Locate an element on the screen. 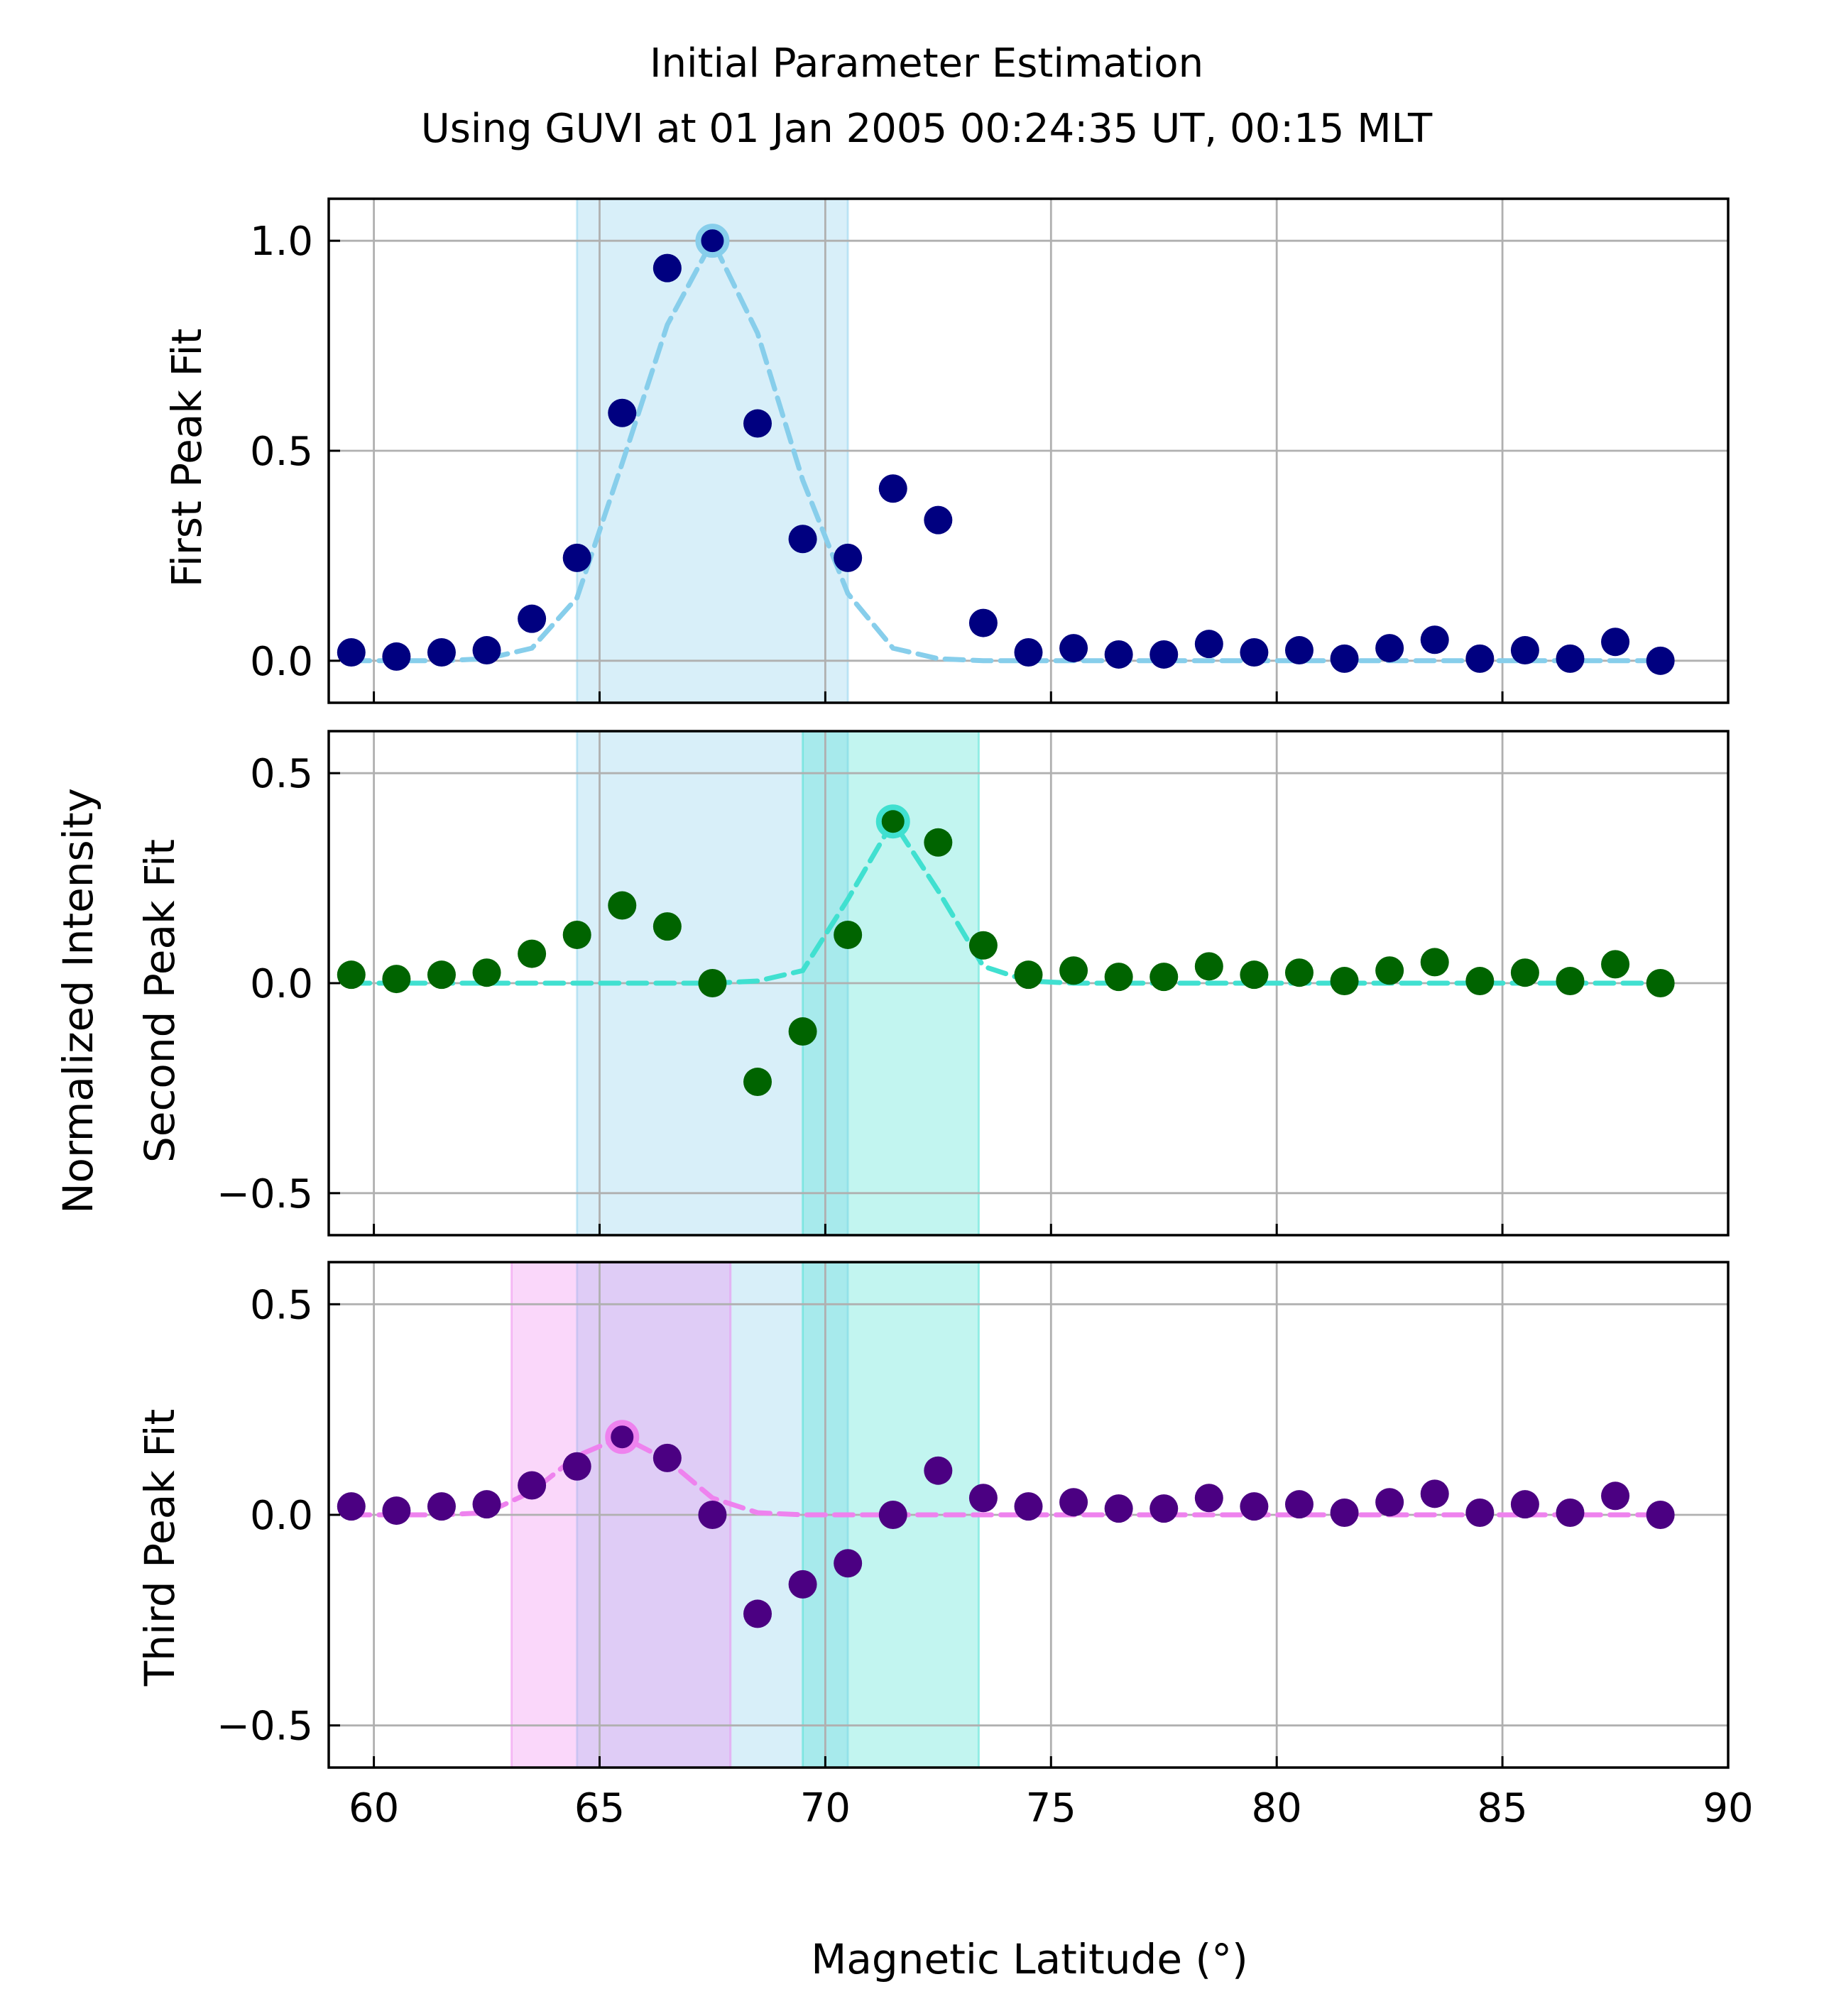  ylabel-panel-2: Second Peak Fit is located at coordinates (160, 1001).